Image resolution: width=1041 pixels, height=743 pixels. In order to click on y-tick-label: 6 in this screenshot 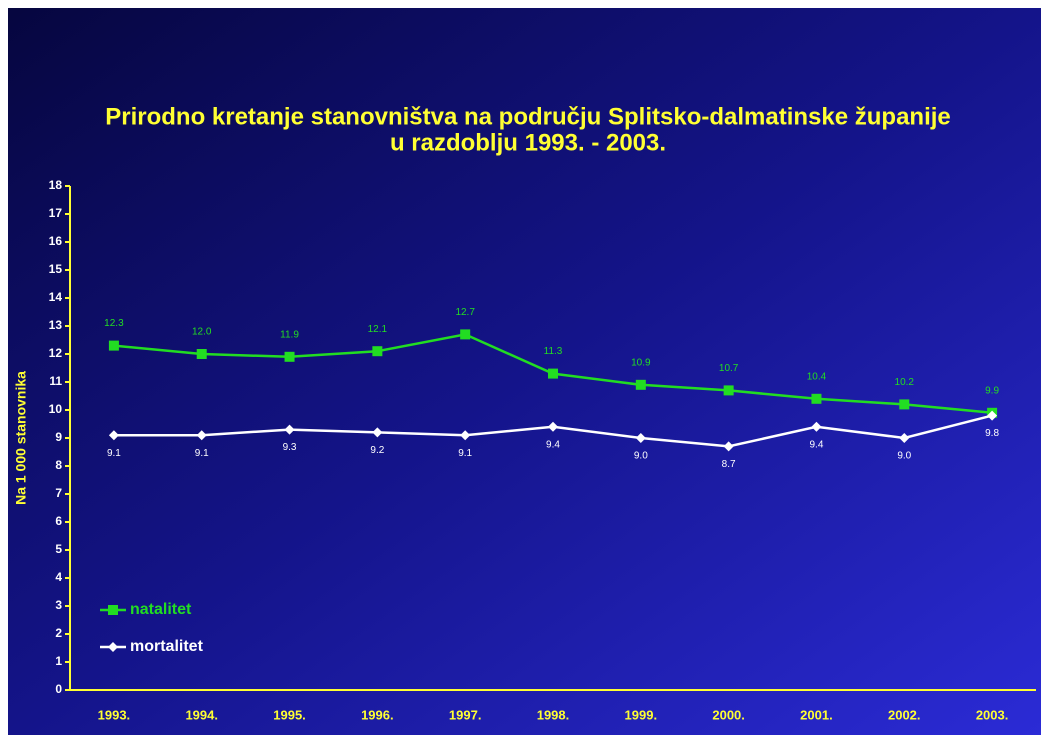, I will do `click(58, 521)`.